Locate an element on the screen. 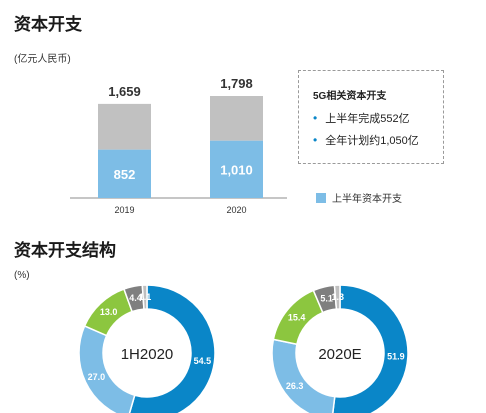  callout-title: 5G相关资本开支 is located at coordinates (350, 96).